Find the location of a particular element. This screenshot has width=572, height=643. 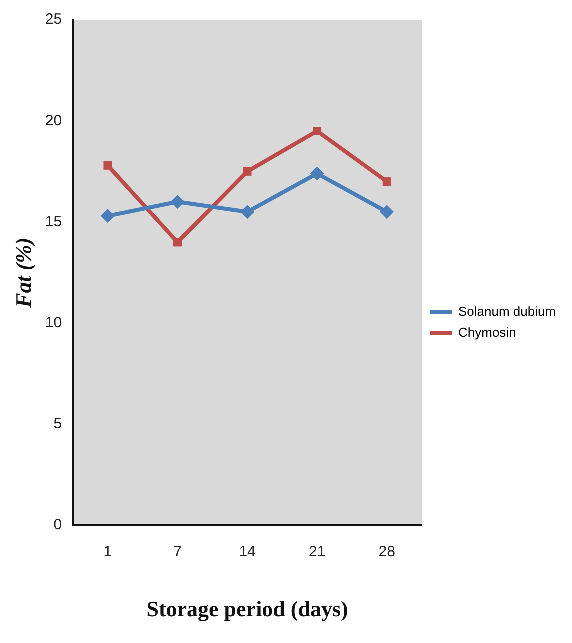

y-tick-label: 25 is located at coordinates (53, 19).